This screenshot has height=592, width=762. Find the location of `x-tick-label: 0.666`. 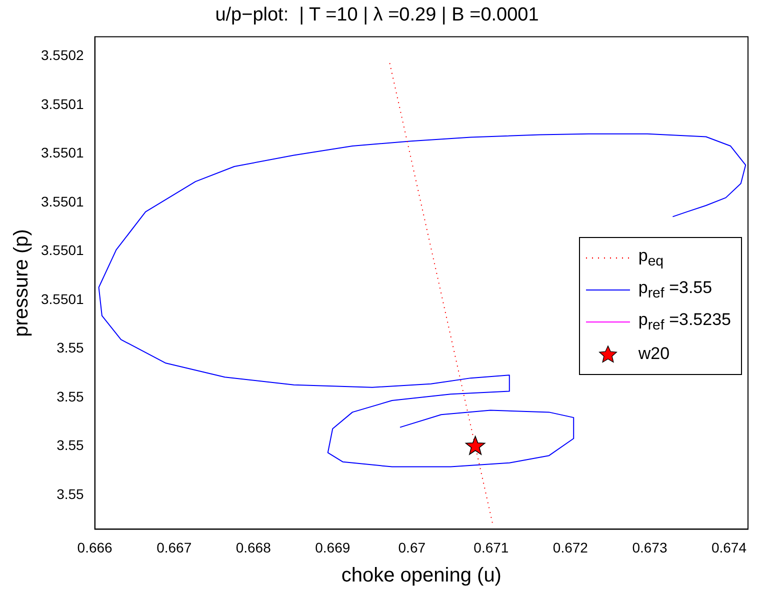

x-tick-label: 0.666 is located at coordinates (95, 547).